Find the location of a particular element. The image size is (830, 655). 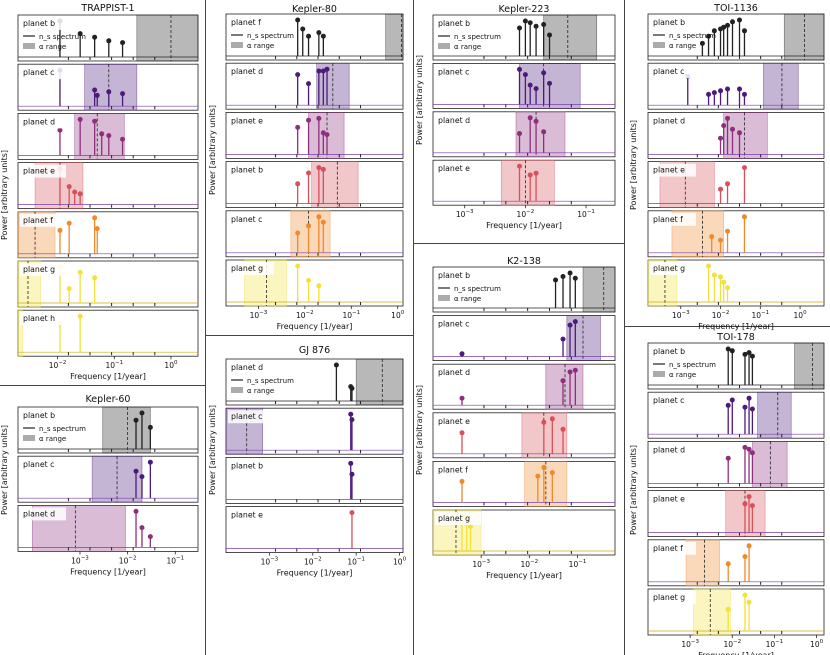

x-tick-label: 10⁻² is located at coordinates (305, 315).